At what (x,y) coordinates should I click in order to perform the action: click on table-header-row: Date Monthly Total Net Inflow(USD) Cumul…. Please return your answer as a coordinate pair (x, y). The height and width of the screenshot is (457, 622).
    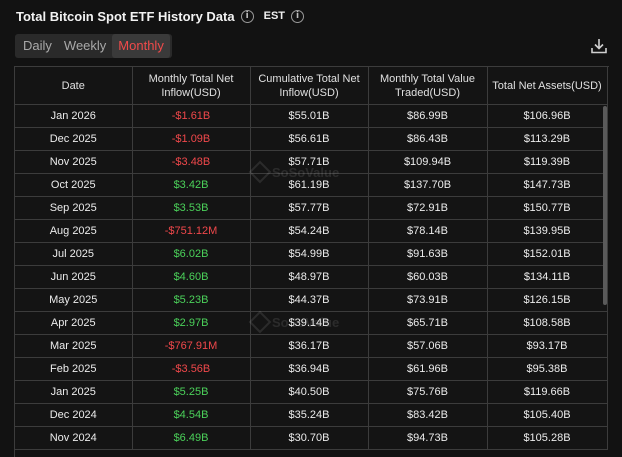
    Looking at the image, I should click on (311, 86).